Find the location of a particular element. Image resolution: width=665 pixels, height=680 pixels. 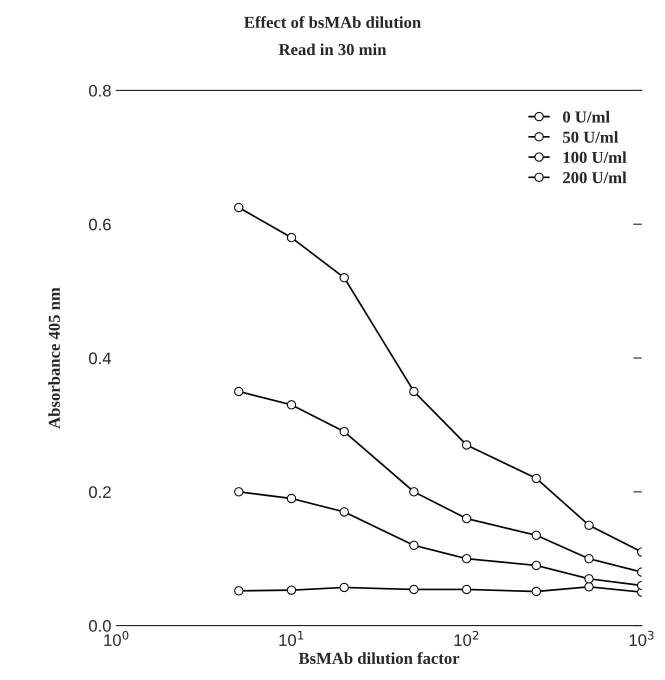

y-tick-label: 0.8 is located at coordinates (100, 90).